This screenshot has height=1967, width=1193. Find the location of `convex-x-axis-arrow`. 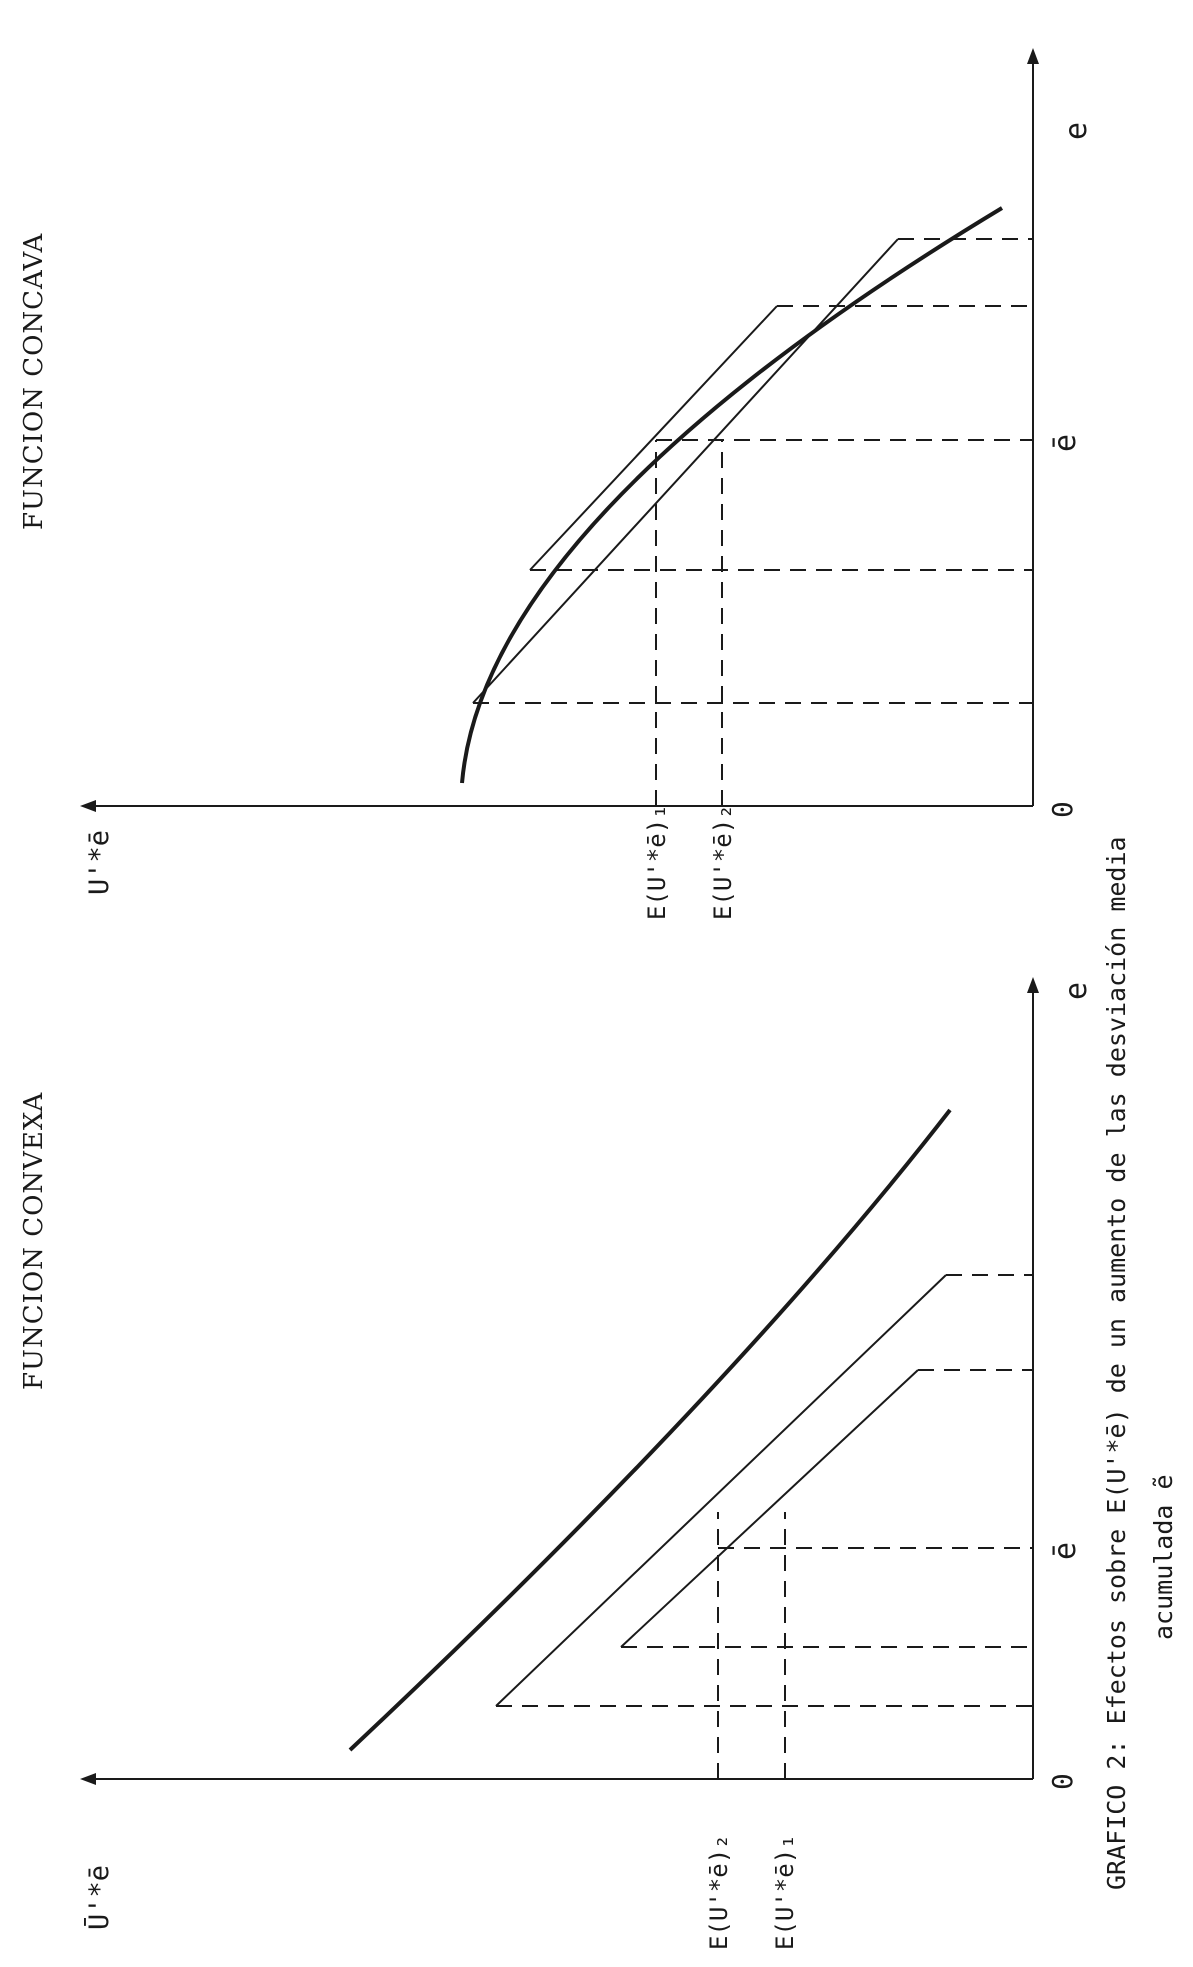

convex-x-axis-arrow is located at coordinates (1033, 985).